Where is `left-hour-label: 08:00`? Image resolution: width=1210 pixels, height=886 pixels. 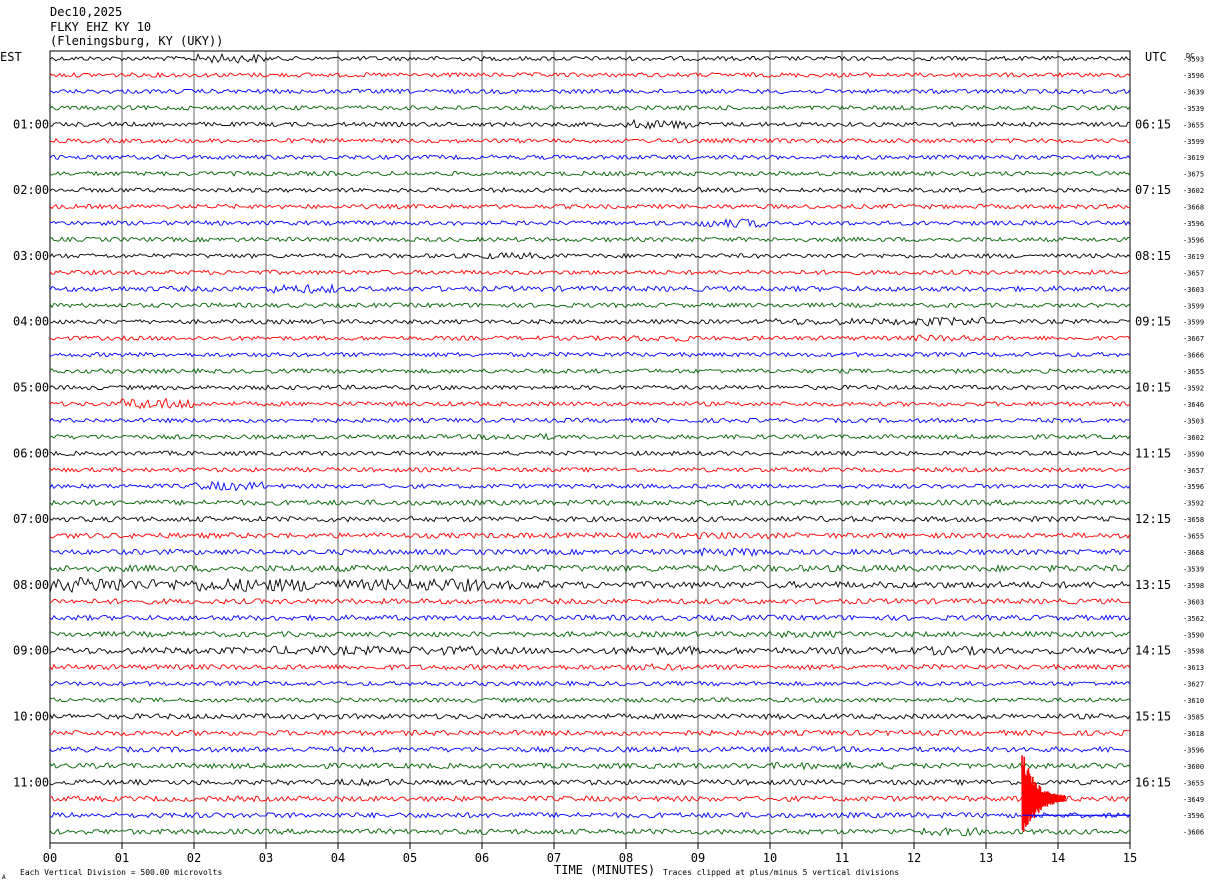
left-hour-label: 08:00 is located at coordinates (31, 585).